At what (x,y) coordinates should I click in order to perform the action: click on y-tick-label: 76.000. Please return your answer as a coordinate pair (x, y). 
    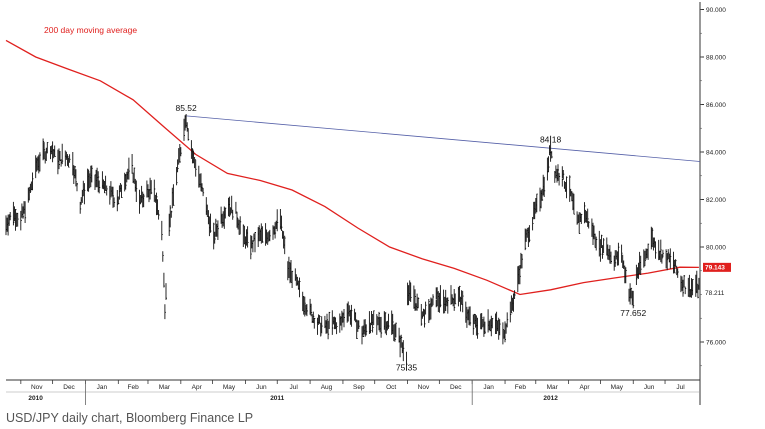
    Looking at the image, I should click on (716, 342).